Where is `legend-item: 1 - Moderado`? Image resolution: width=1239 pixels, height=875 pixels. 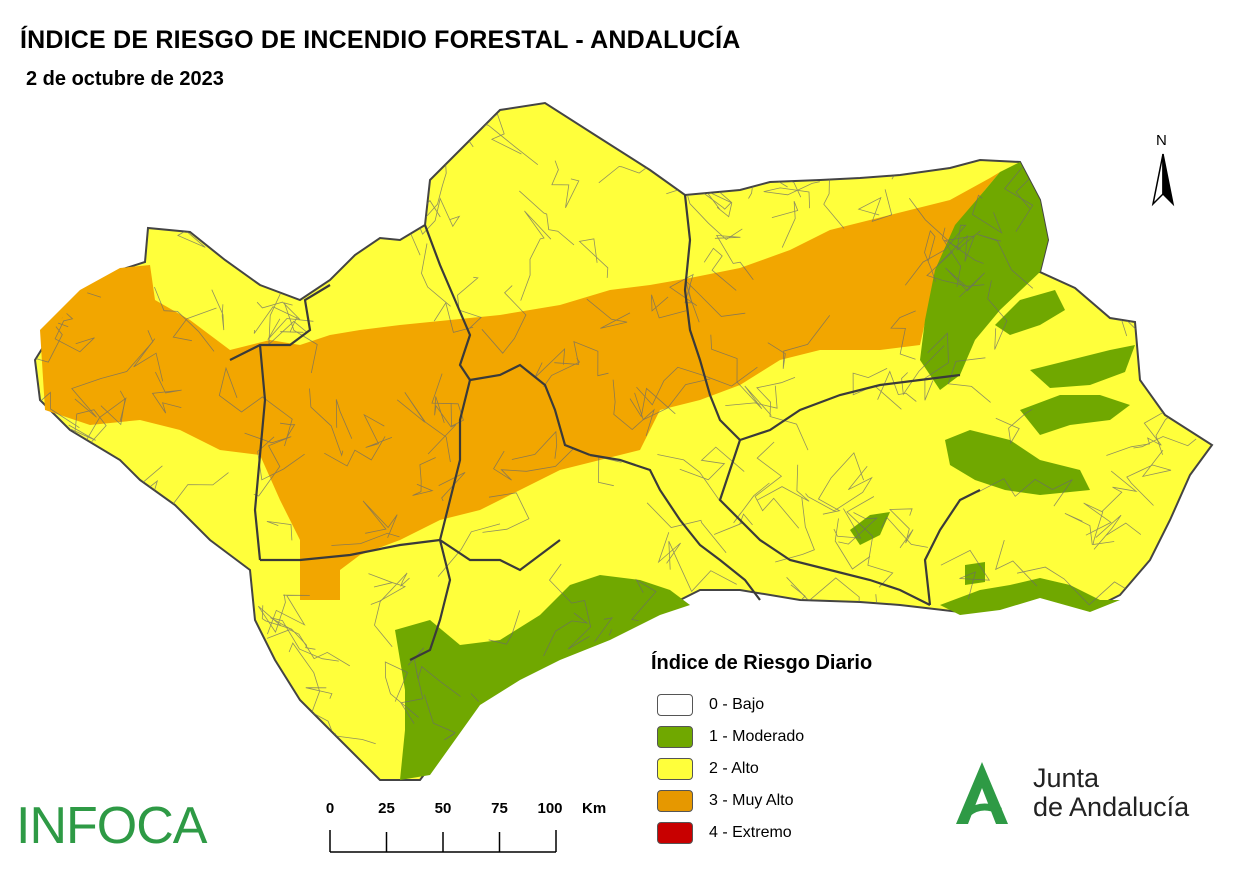 legend-item: 1 - Moderado is located at coordinates (761, 737).